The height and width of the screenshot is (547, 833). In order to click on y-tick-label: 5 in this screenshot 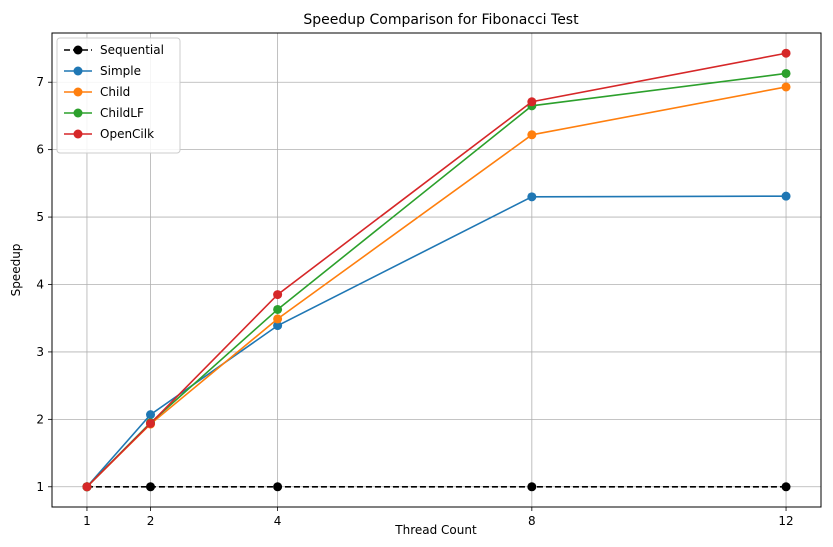, I will do `click(40, 217)`.